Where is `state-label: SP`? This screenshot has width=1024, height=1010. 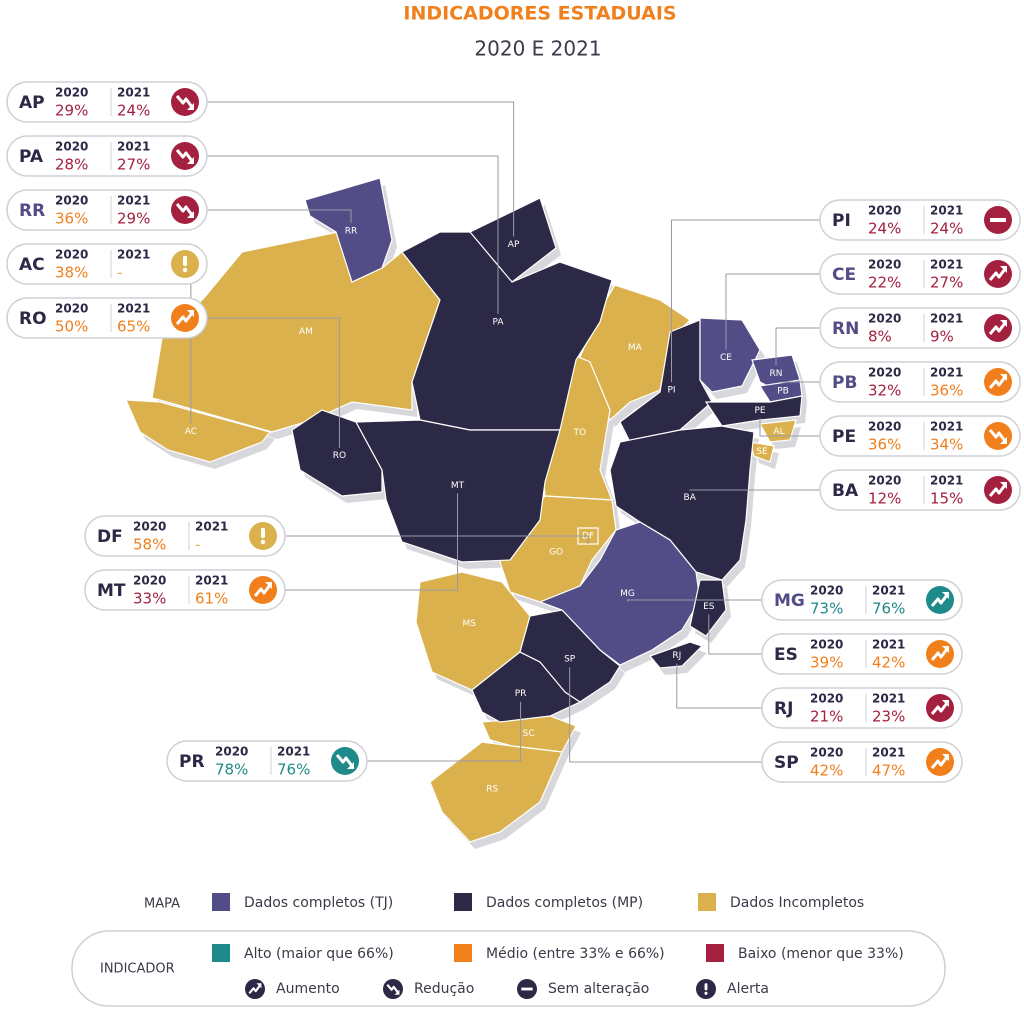
state-label: SP is located at coordinates (570, 660).